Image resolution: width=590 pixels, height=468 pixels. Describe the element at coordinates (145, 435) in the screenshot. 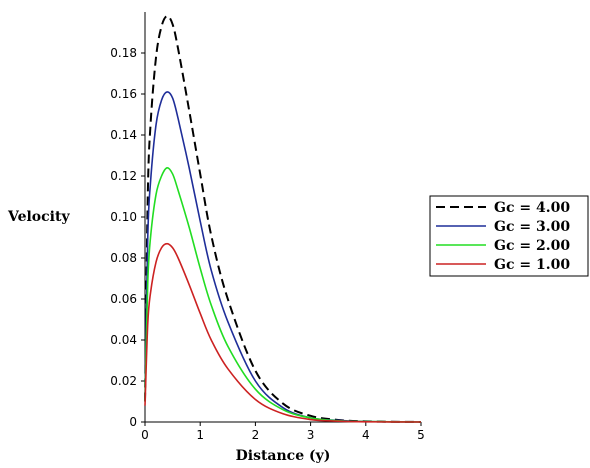

I see `x-tick-label: 0` at that location.